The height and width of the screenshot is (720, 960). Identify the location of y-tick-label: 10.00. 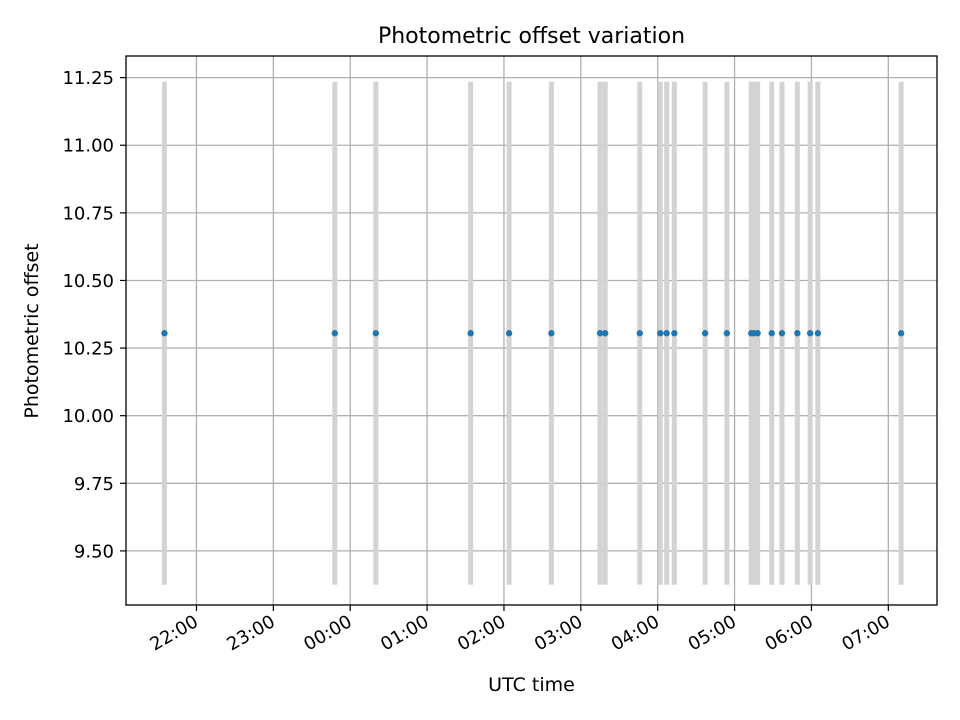
(88, 416).